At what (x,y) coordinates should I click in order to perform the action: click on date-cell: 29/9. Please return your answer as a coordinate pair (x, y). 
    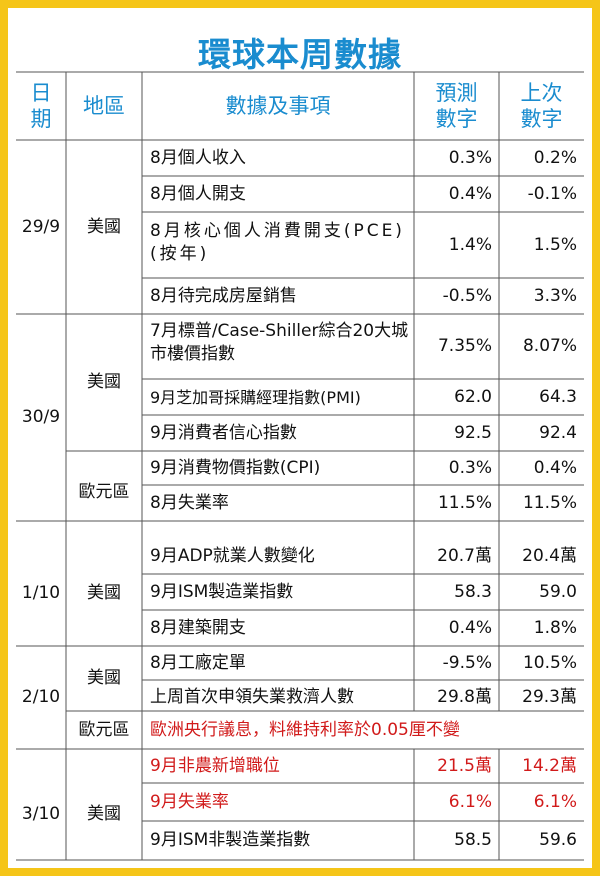
    Looking at the image, I should click on (41, 227).